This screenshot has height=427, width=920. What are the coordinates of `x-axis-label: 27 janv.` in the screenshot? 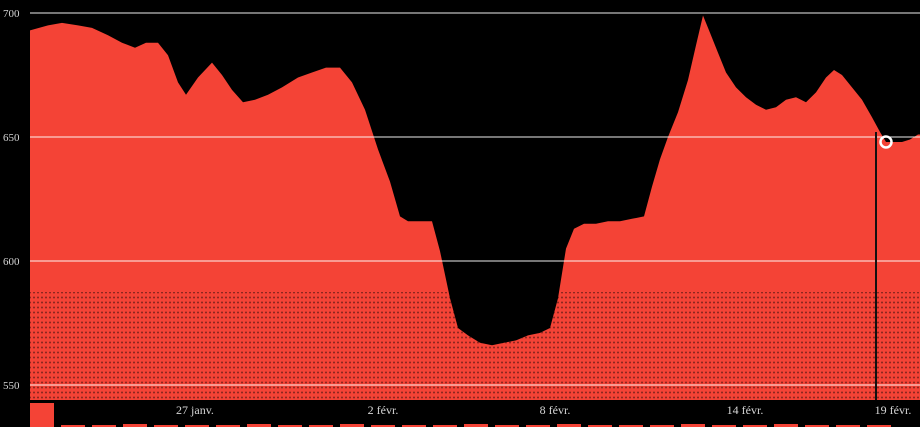 It's located at (195, 410).